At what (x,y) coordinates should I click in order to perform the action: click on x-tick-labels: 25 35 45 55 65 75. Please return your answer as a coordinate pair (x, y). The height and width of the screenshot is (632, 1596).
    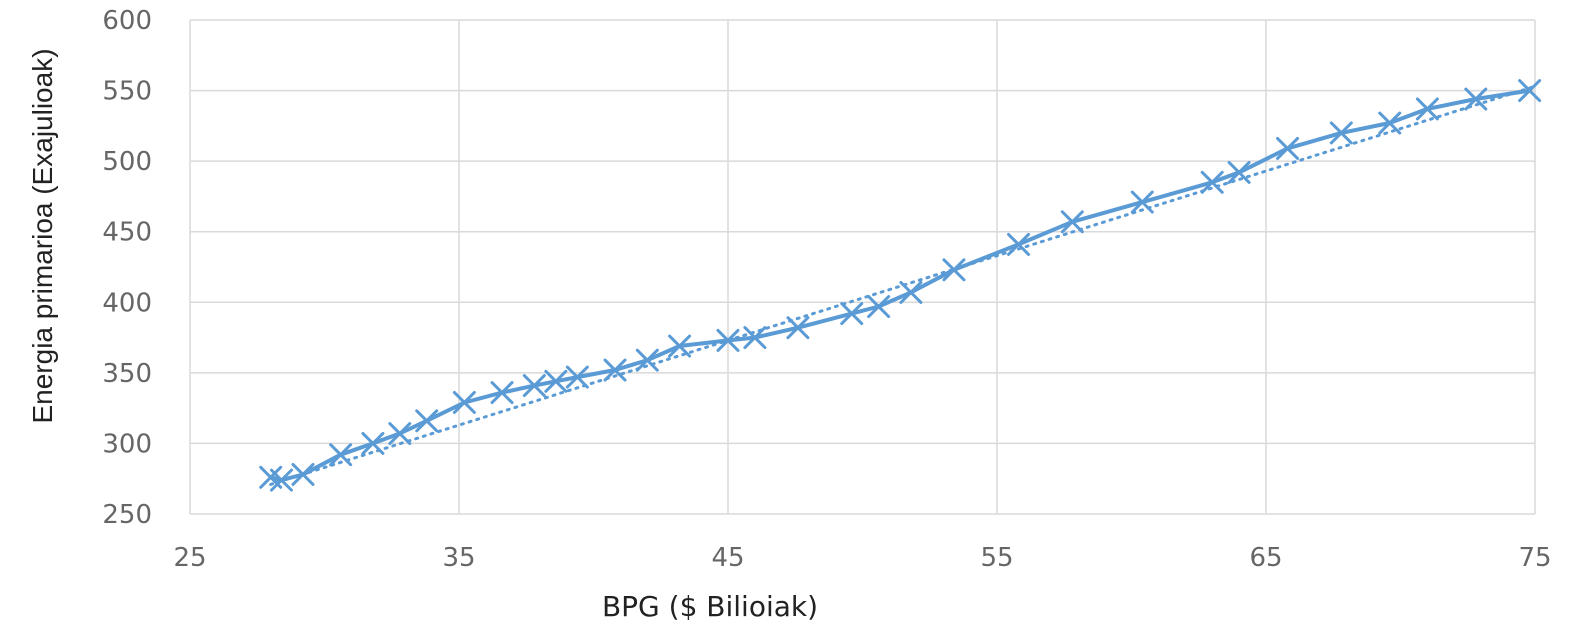
    Looking at the image, I should click on (862, 558).